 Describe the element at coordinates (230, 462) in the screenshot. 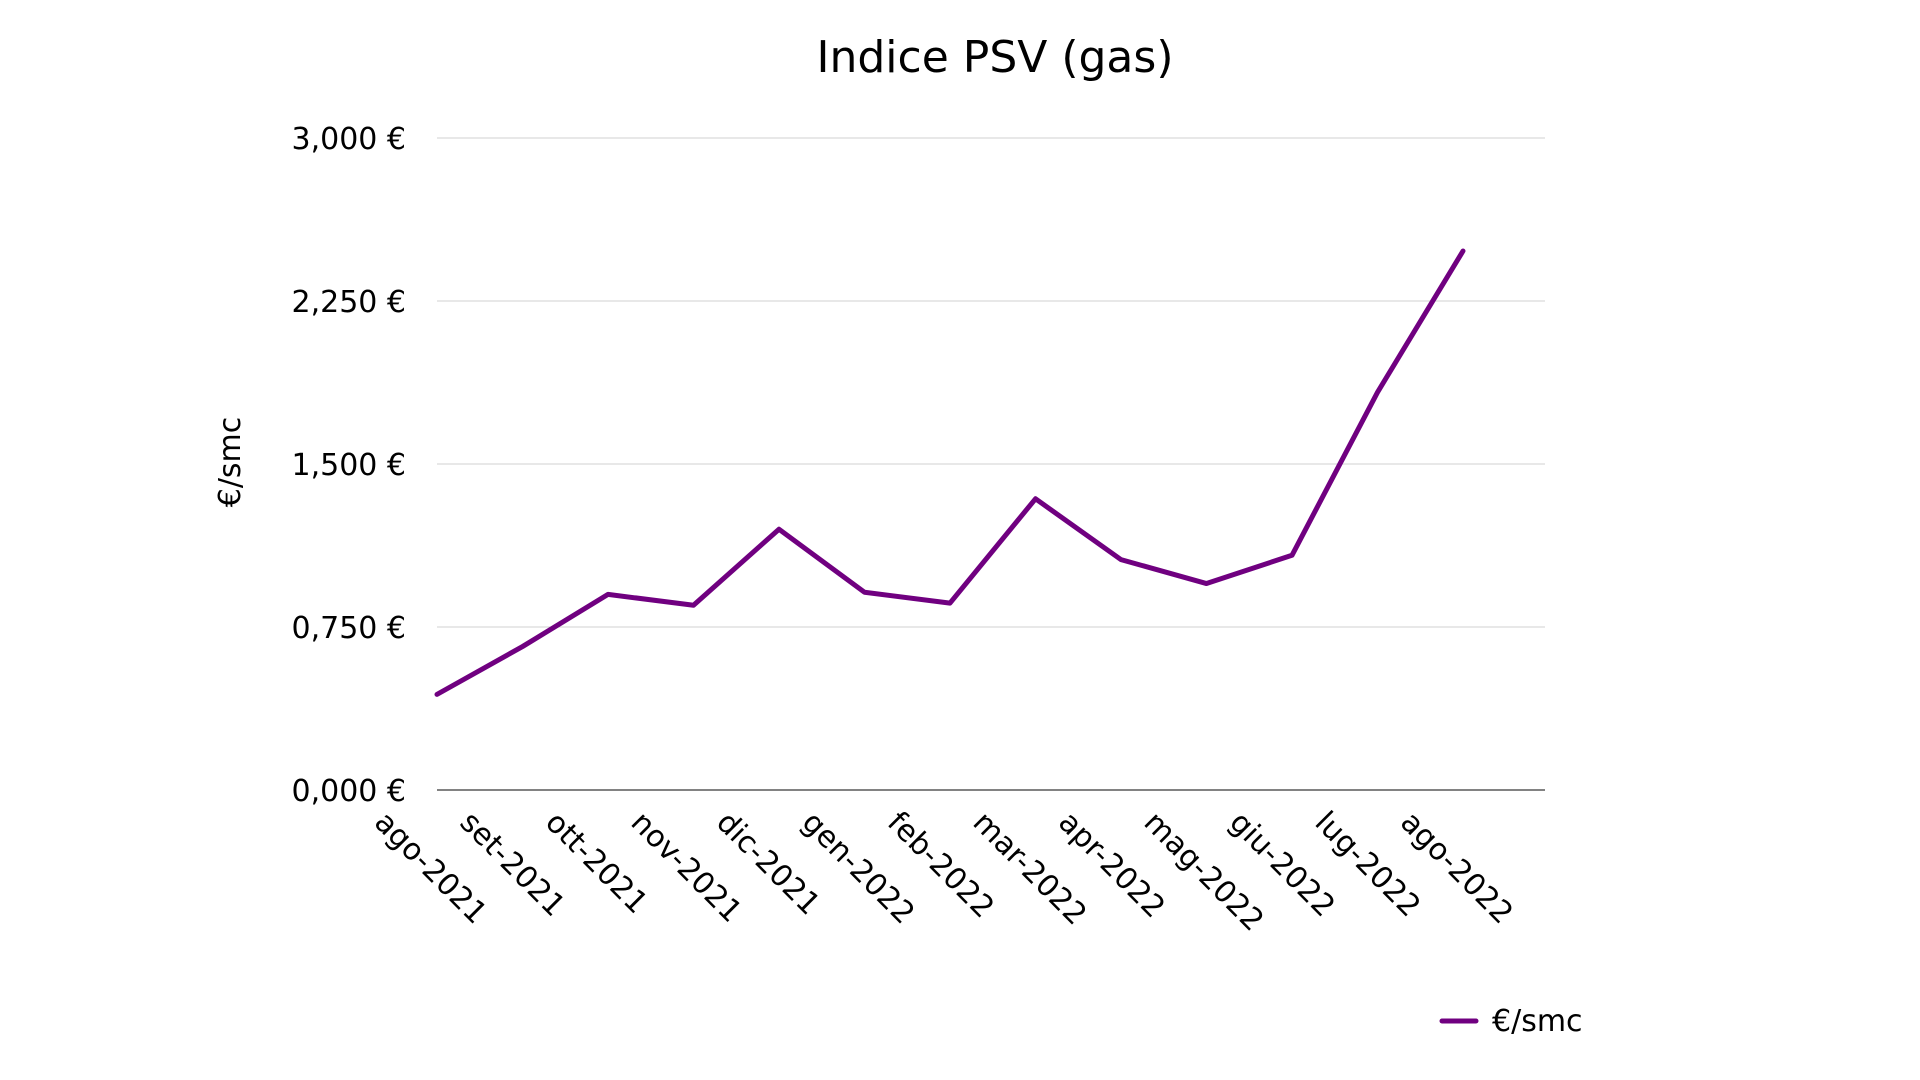

I see `y-axis-label: €/smc` at that location.